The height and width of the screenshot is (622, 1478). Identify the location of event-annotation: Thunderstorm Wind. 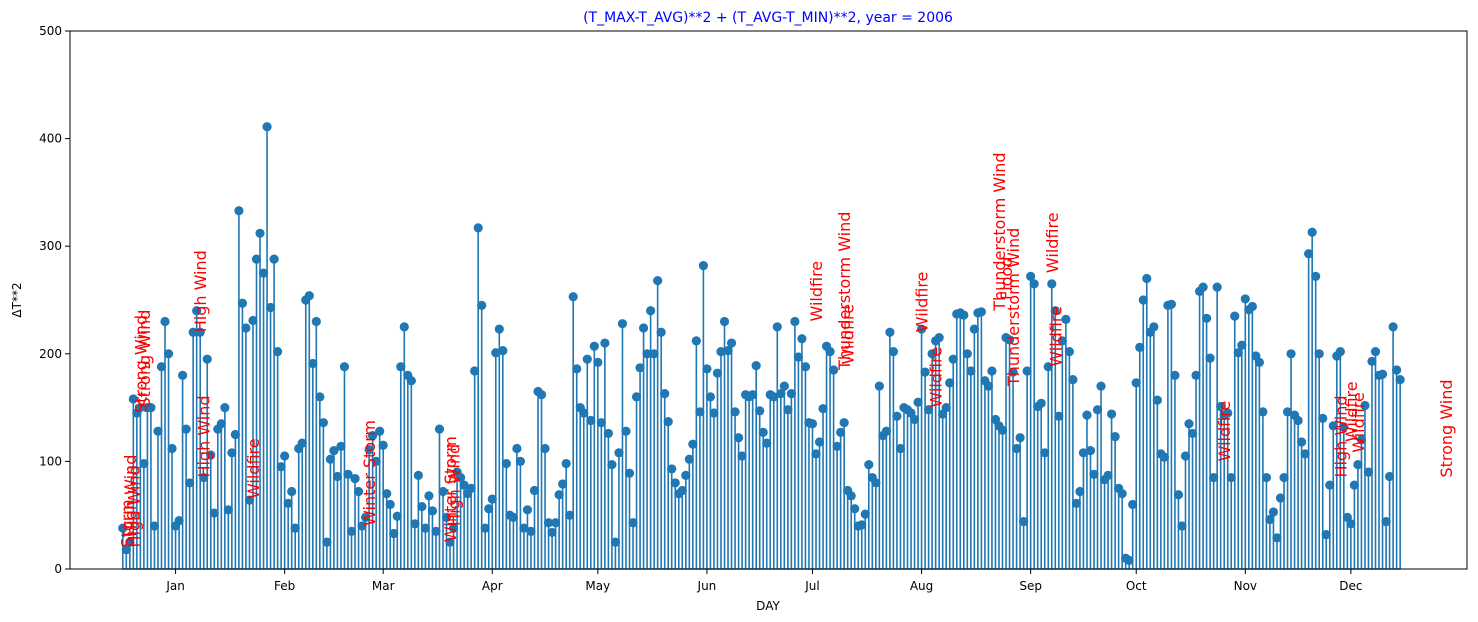
(999, 231).